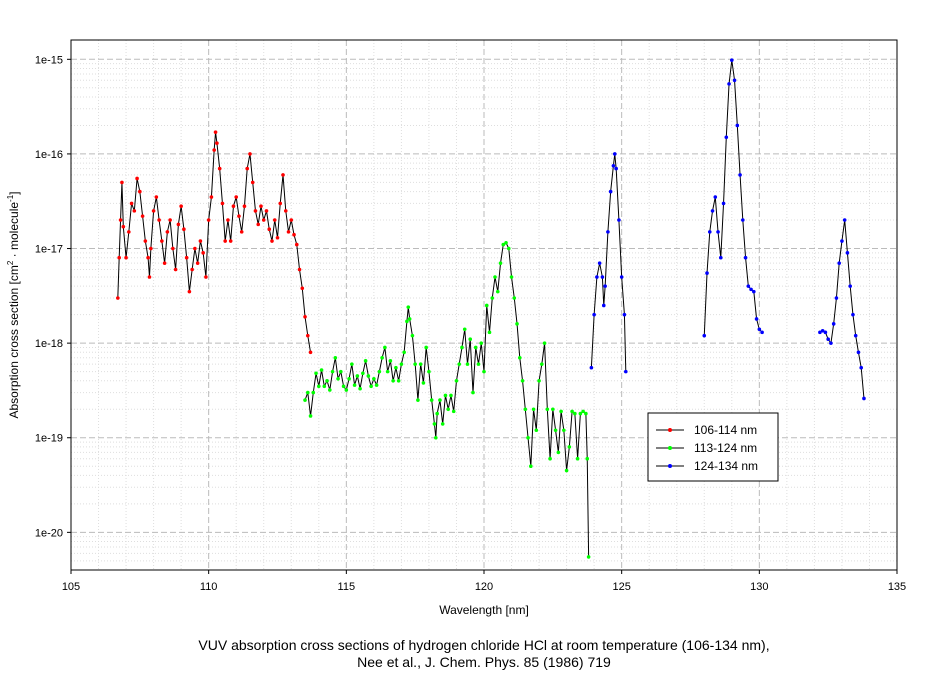  What do you see at coordinates (484, 610) in the screenshot?
I see `x-axis-title: Wavelength [nm]` at bounding box center [484, 610].